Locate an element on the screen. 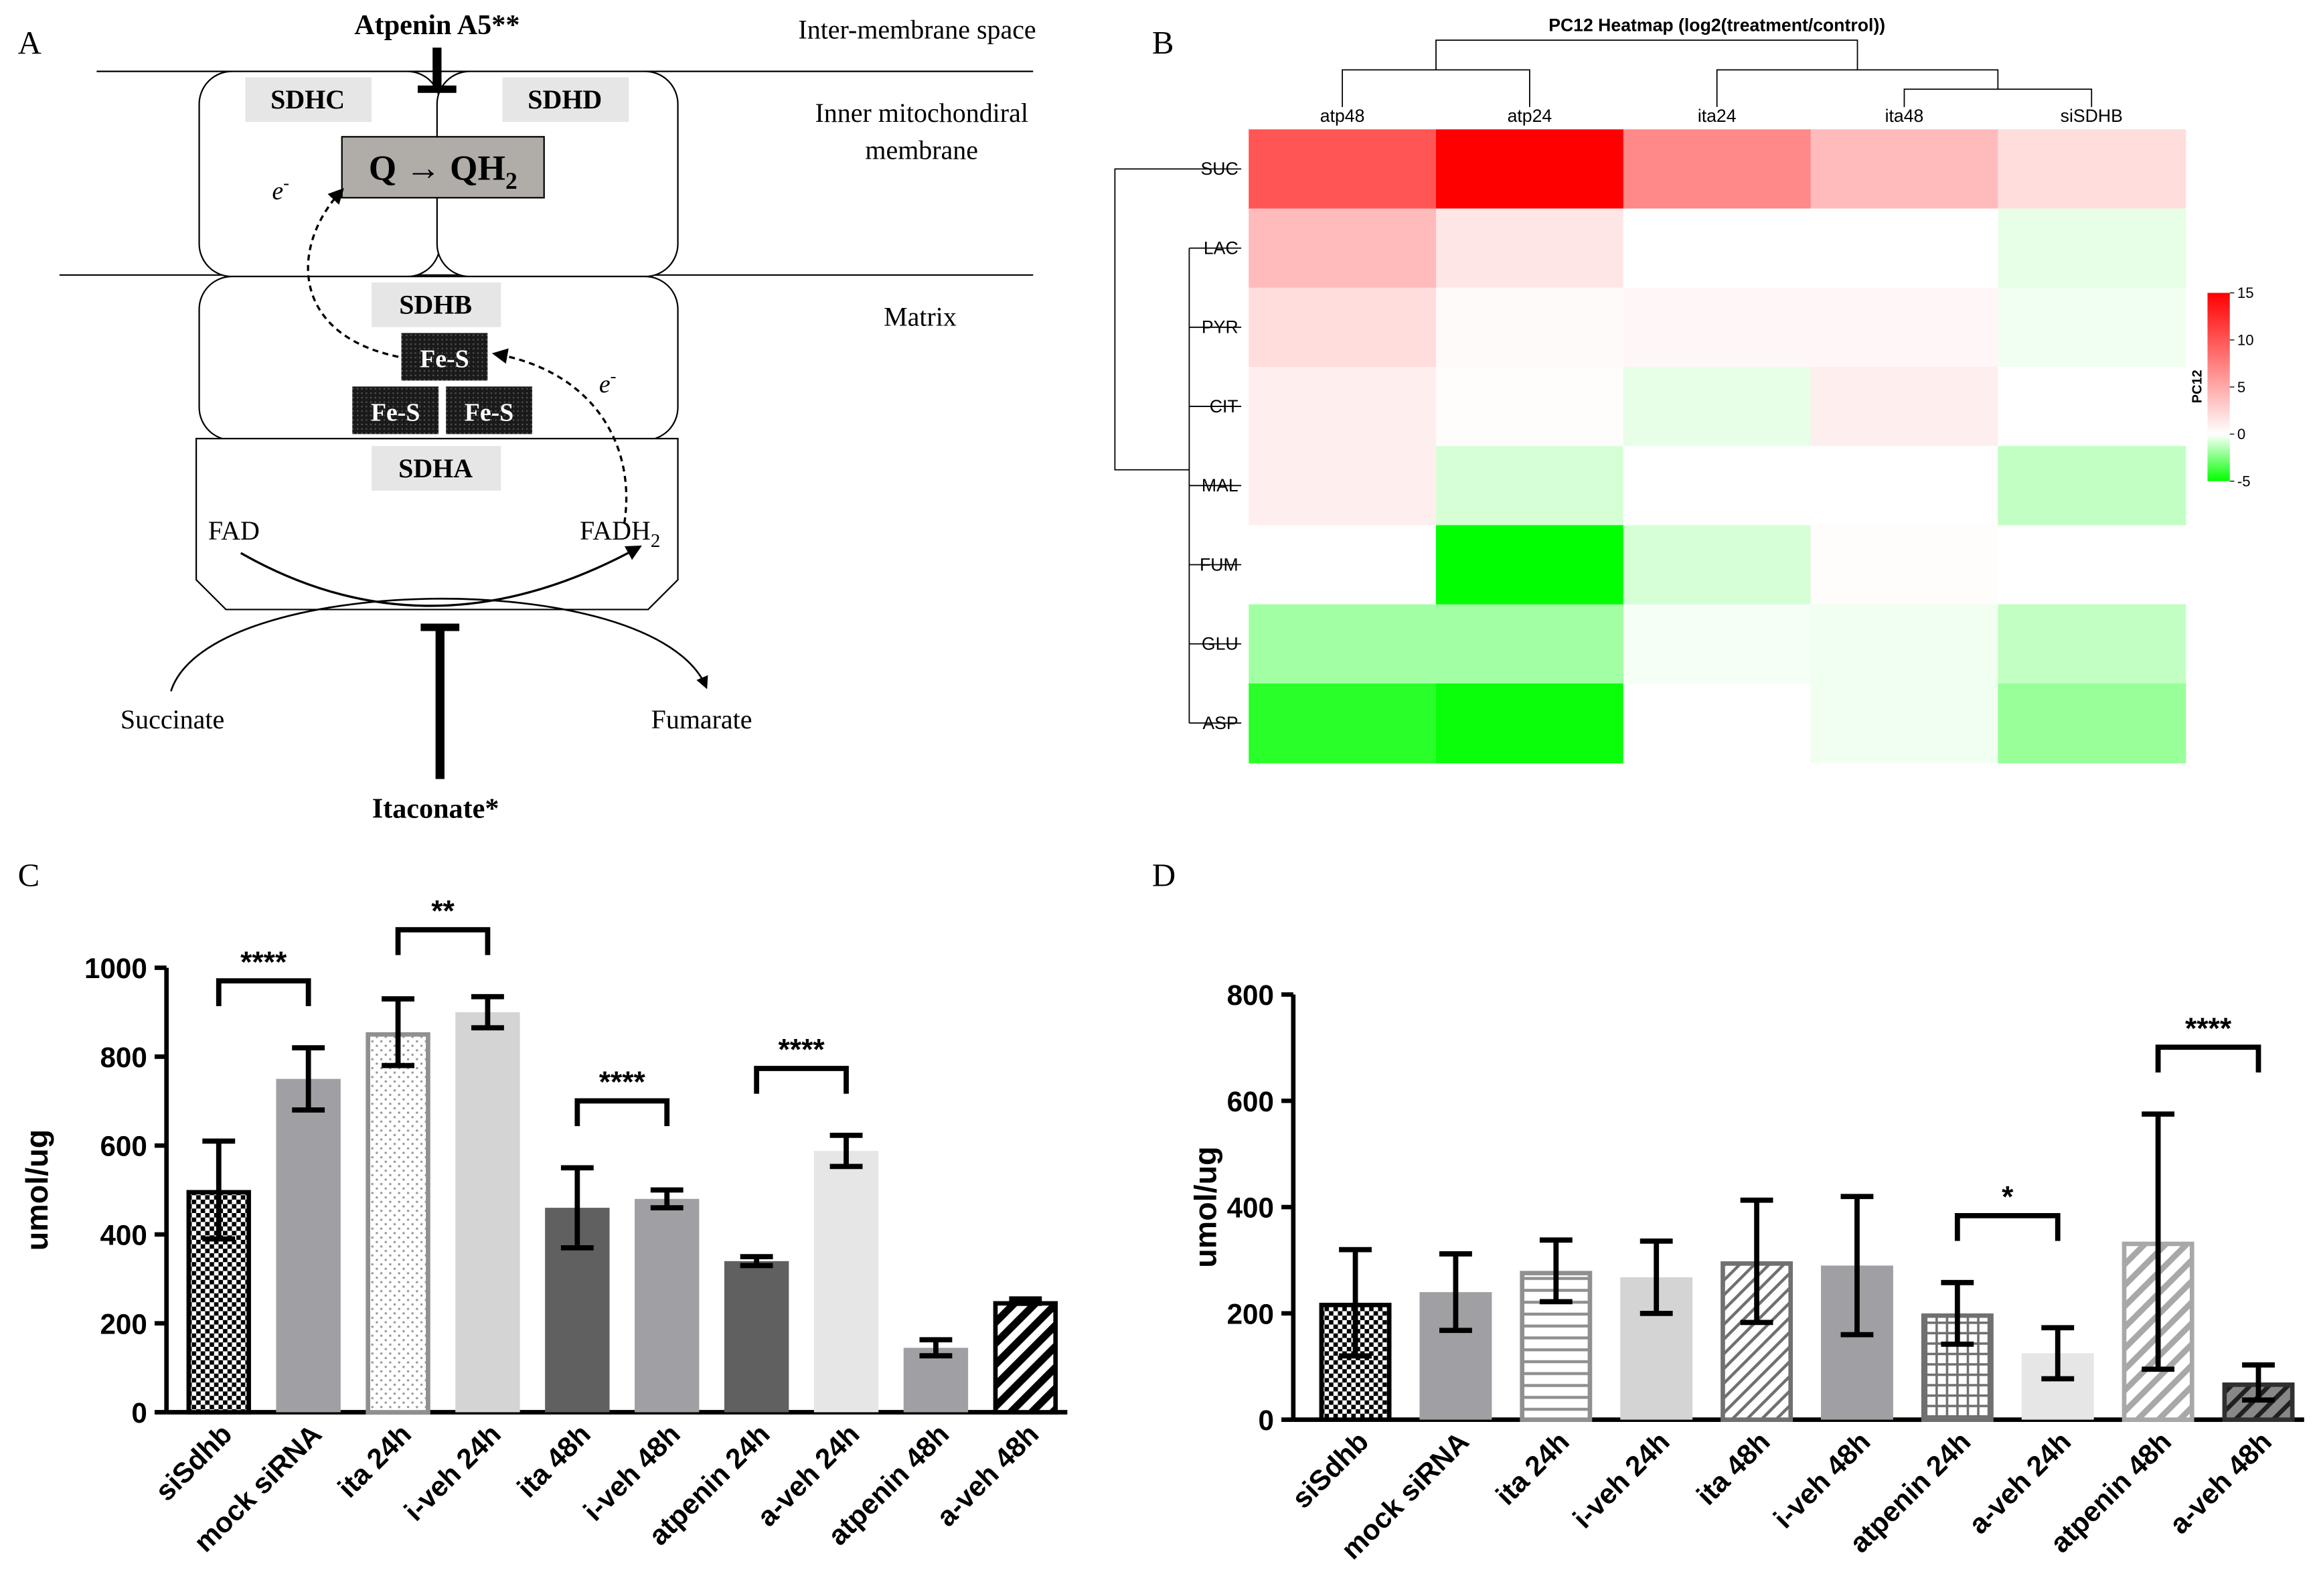  column-label: ita48 is located at coordinates (1905, 116).